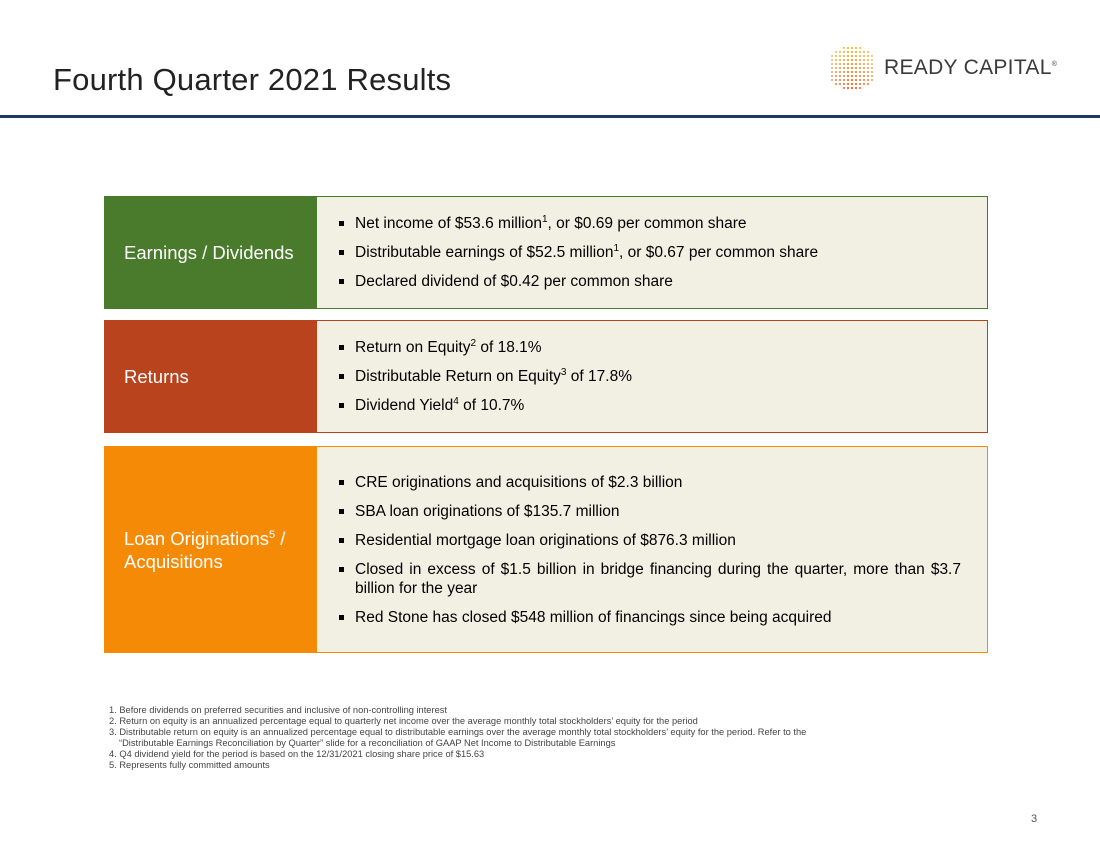 The width and height of the screenshot is (1100, 849). Describe the element at coordinates (252, 79) in the screenshot. I see `slide-title: Fourth Quarter 2021 Results` at that location.